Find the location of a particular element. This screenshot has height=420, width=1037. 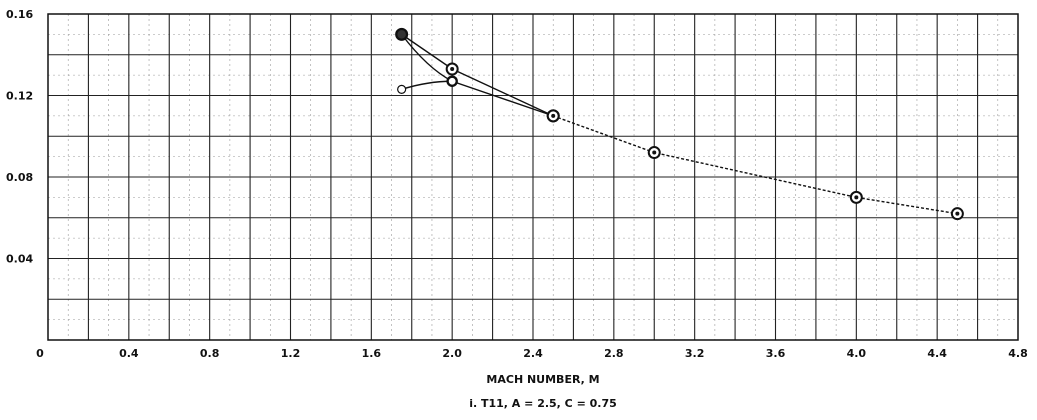

y-tick-label: 0.16 is located at coordinates (19, 14).